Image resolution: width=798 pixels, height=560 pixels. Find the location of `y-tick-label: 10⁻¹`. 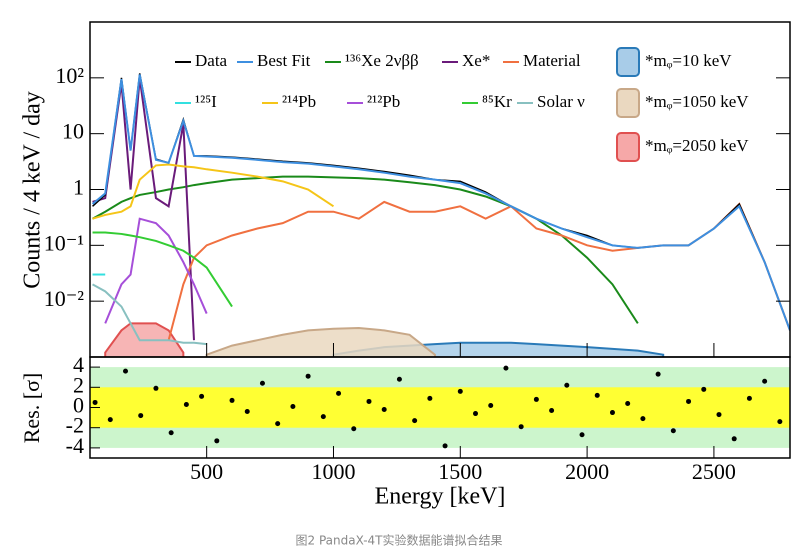

y-tick-label: 10⁻¹ is located at coordinates (64, 242).